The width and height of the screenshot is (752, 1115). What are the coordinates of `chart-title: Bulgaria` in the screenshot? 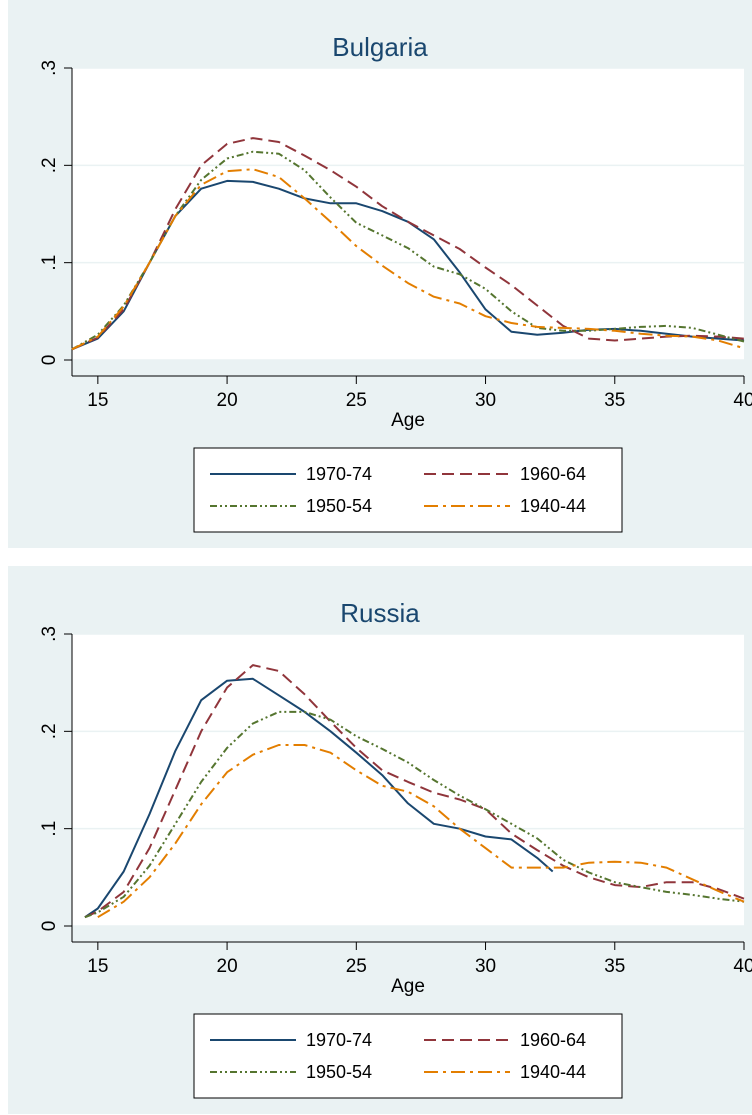 It's located at (380, 47).